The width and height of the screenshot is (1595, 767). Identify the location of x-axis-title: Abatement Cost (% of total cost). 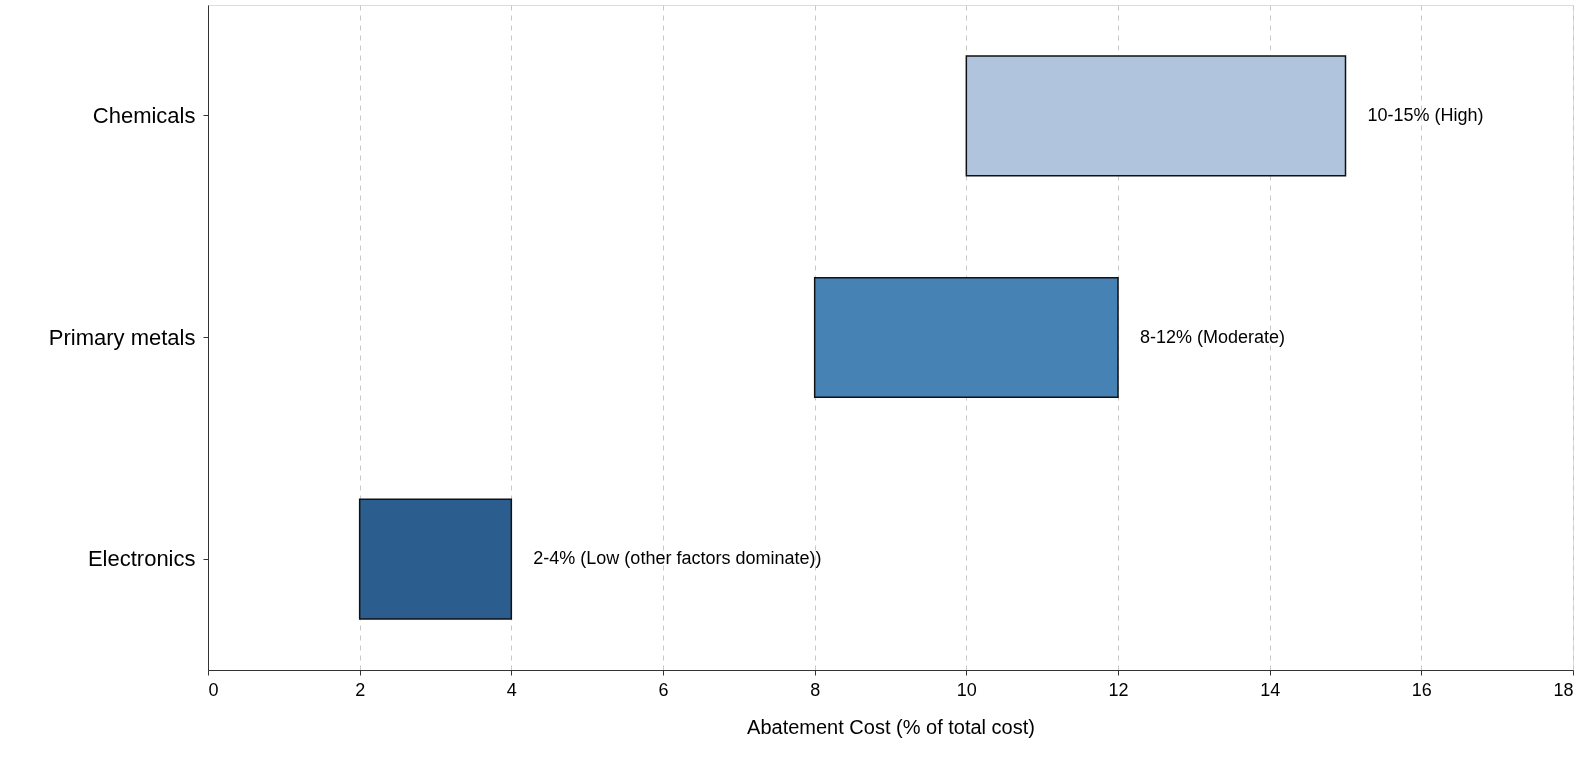
(891, 726).